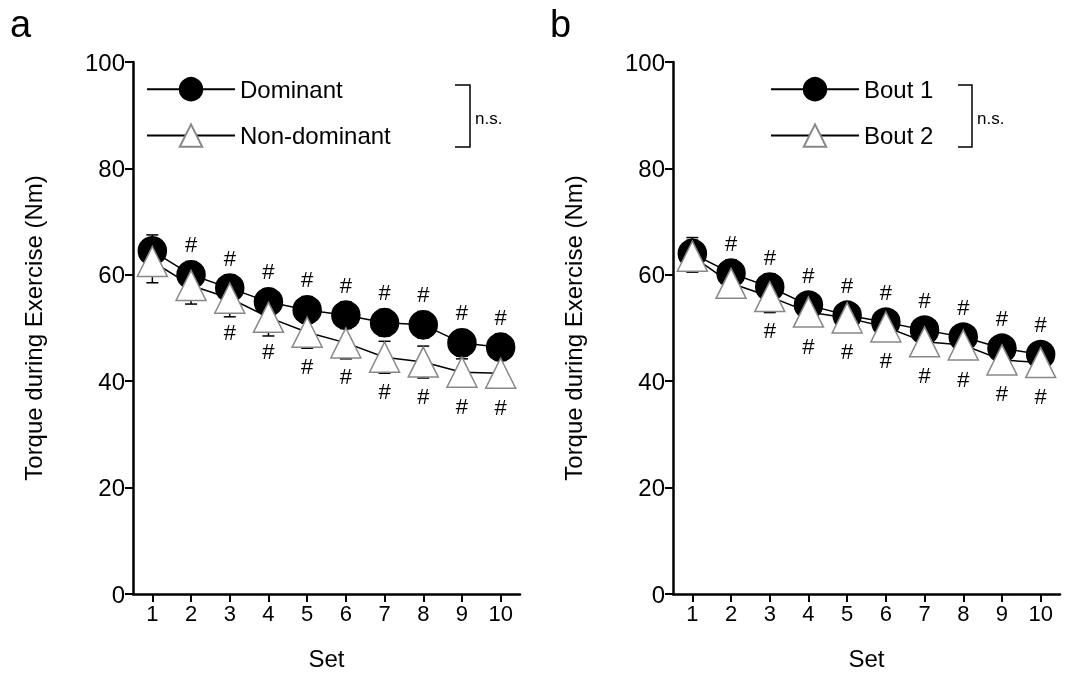 This screenshot has height=690, width=1081. I want to click on legend-label: Bout 2, so click(899, 136).